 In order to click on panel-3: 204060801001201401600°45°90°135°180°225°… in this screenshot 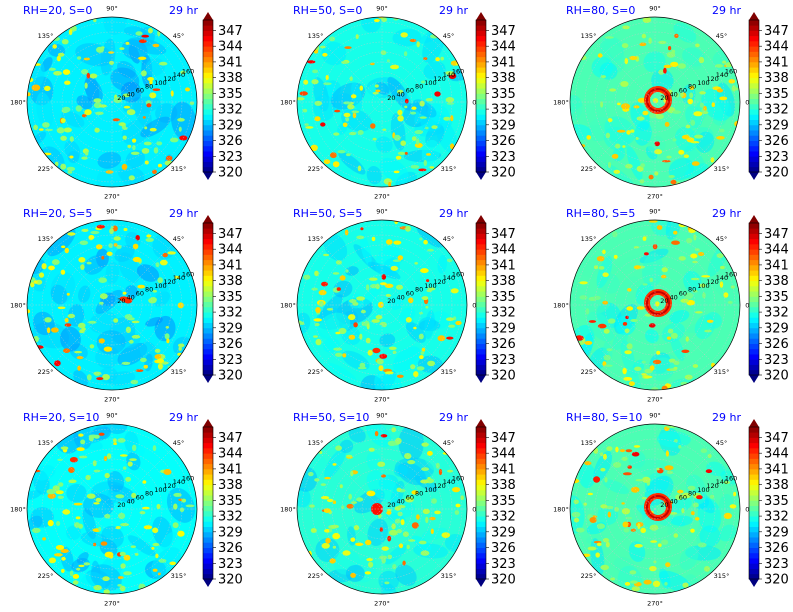, I will do `click(671, 102)`.